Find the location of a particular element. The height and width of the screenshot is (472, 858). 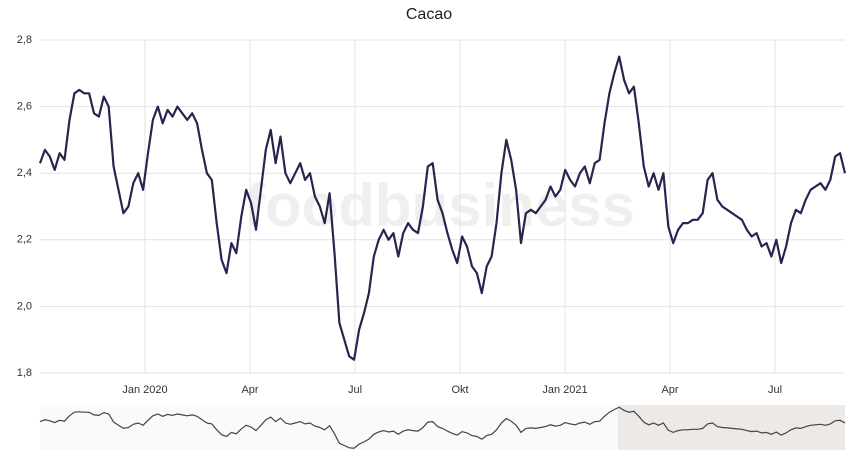

y-tick-label: 2,6 is located at coordinates (24, 107).